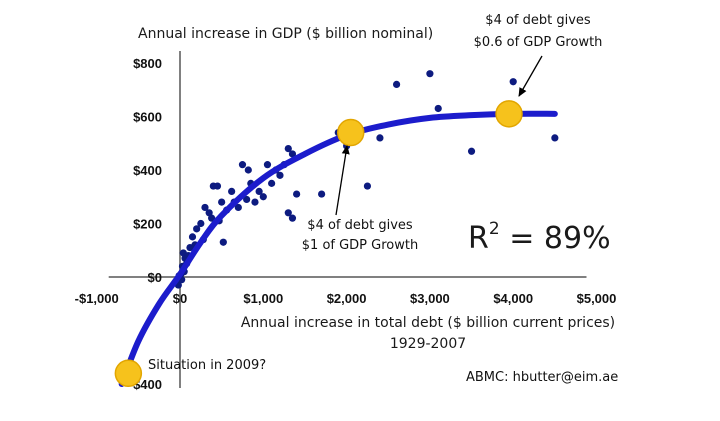 The image size is (720, 421). I want to click on y-tick-labels: $800$600$400$200$0-$400, so click(145, 224).